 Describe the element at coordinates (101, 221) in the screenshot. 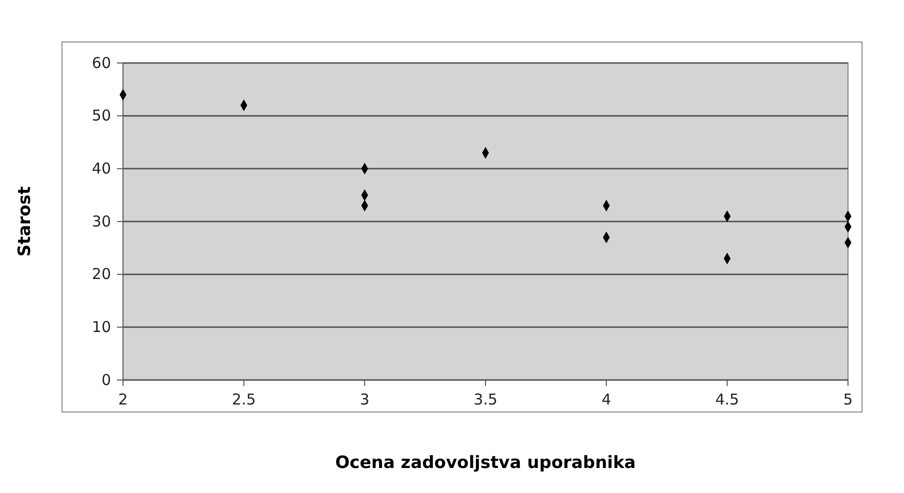

I see `y-tick-label: 30` at that location.